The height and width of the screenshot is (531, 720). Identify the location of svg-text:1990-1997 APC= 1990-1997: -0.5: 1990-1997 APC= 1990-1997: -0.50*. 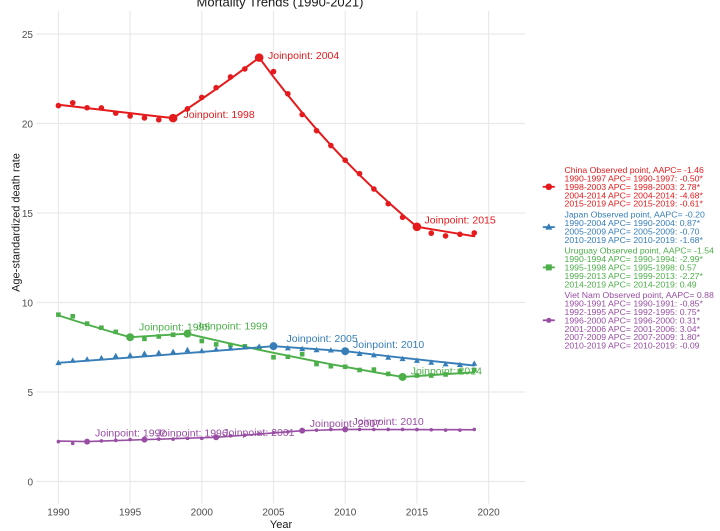
(634, 179).